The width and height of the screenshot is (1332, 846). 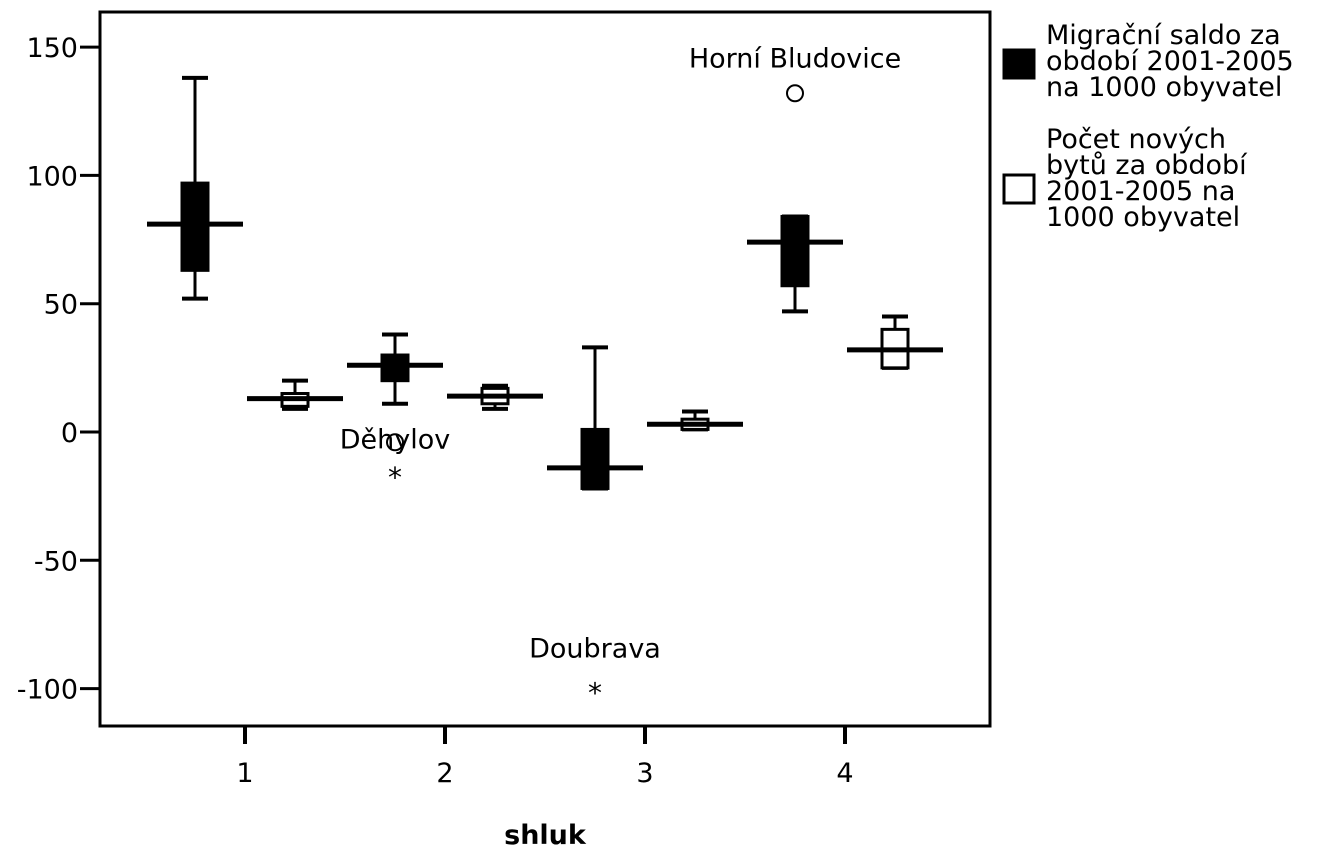 What do you see at coordinates (1143, 217) in the screenshot?
I see `legend-text-line: 1000 obyvatel` at bounding box center [1143, 217].